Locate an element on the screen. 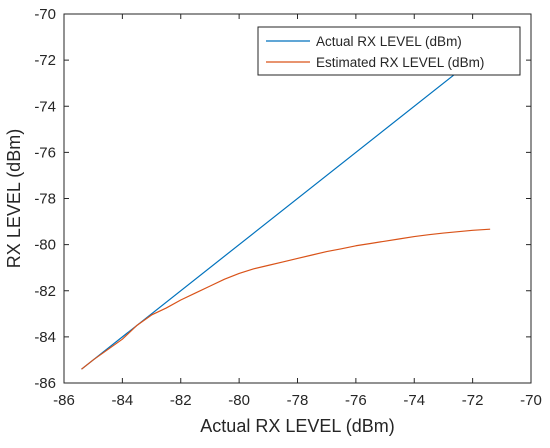  x-tick-label: -78 is located at coordinates (298, 400).